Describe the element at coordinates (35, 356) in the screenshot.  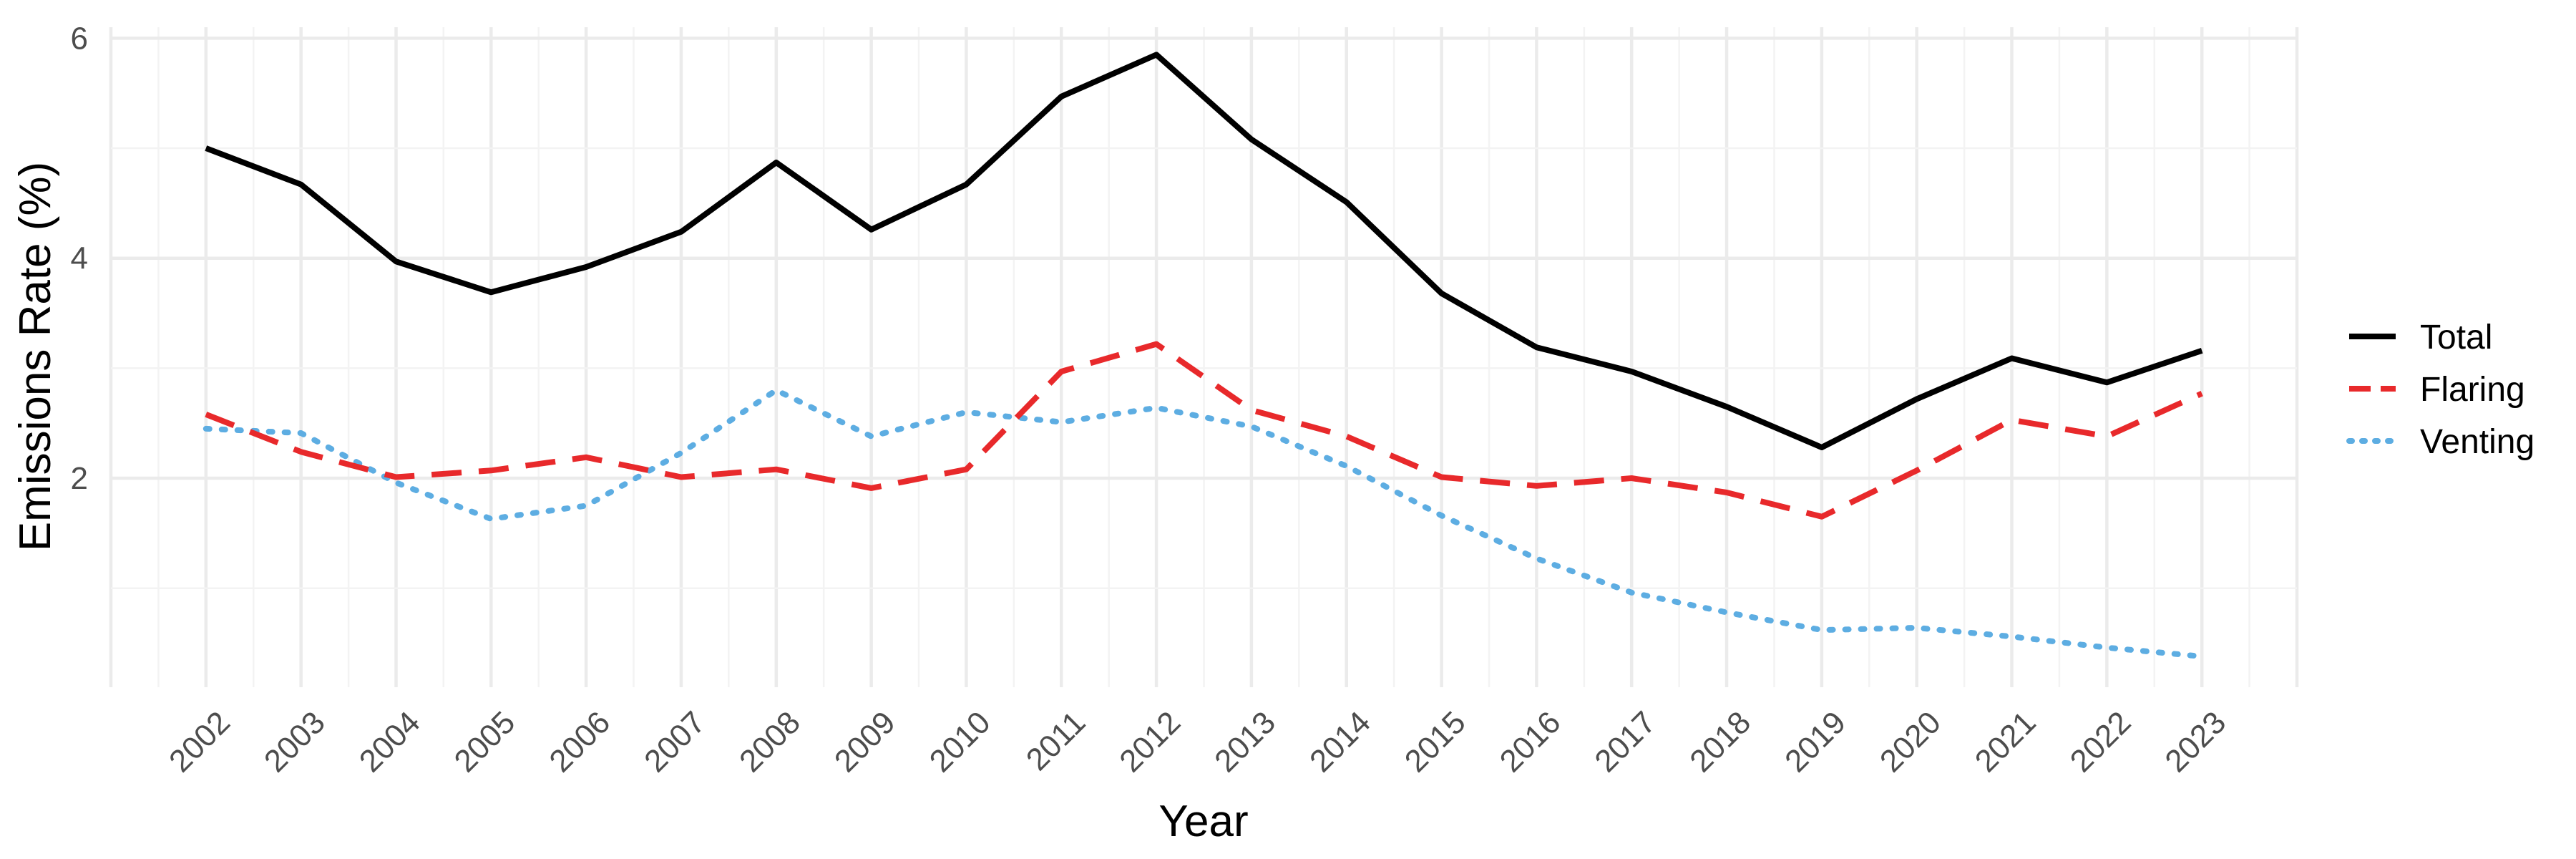
I see `y-axis-title: Emissions Rate (%)` at that location.